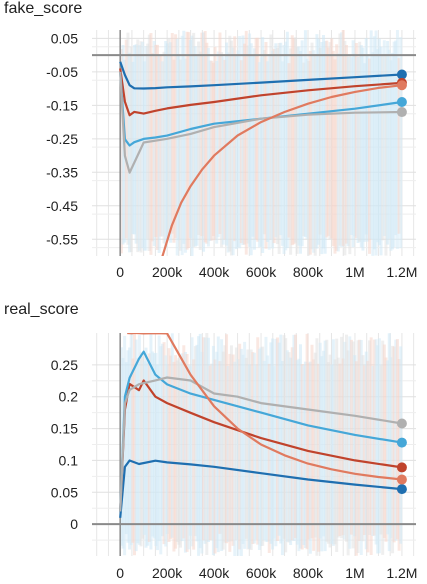 This screenshot has height=584, width=427. Describe the element at coordinates (64, 429) in the screenshot. I see `y-tick-label: 0.15` at that location.